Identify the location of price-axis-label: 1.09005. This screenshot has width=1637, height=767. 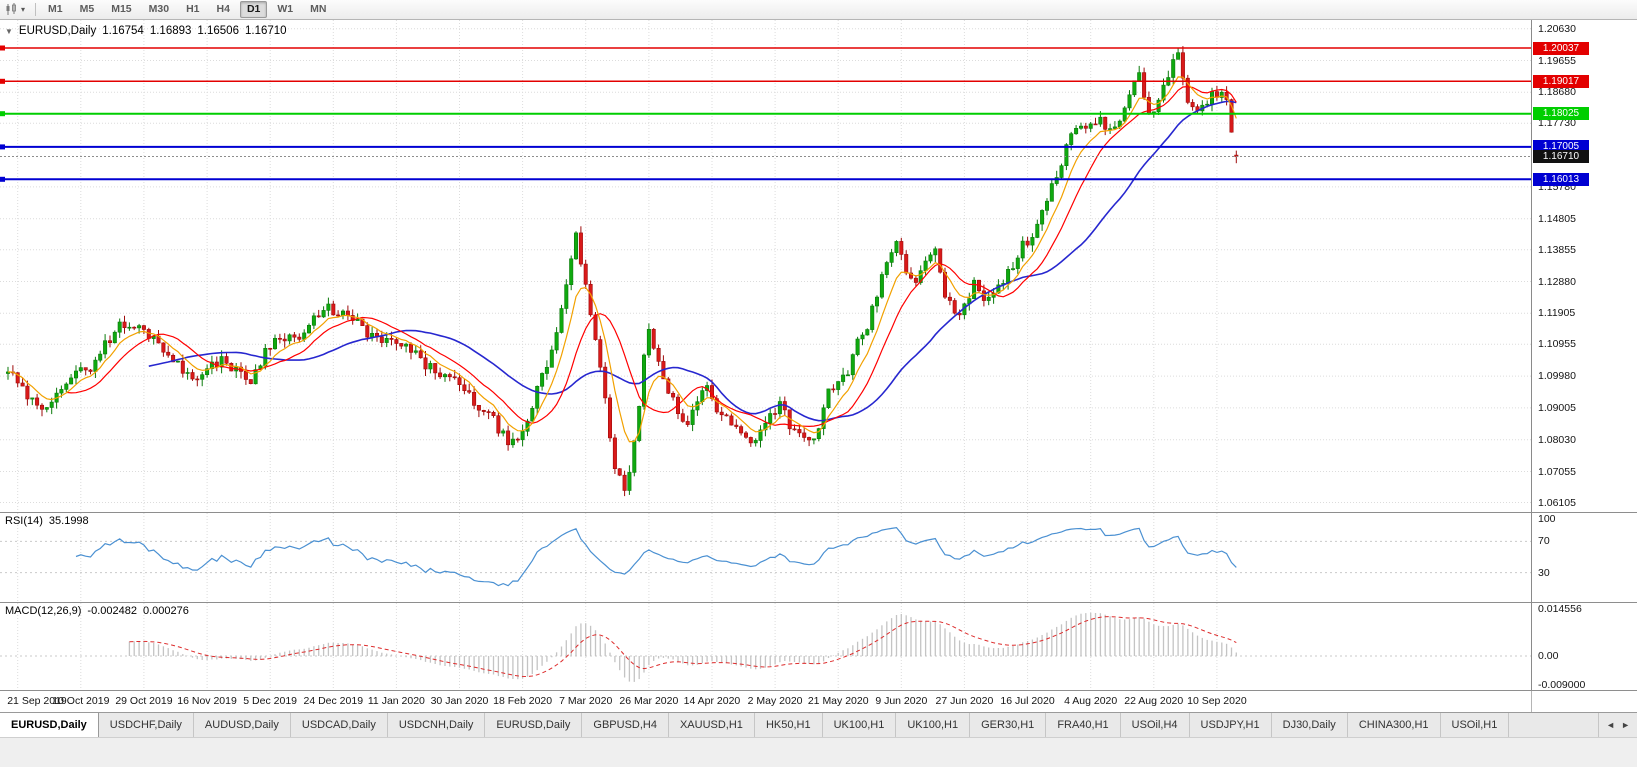
(1557, 407).